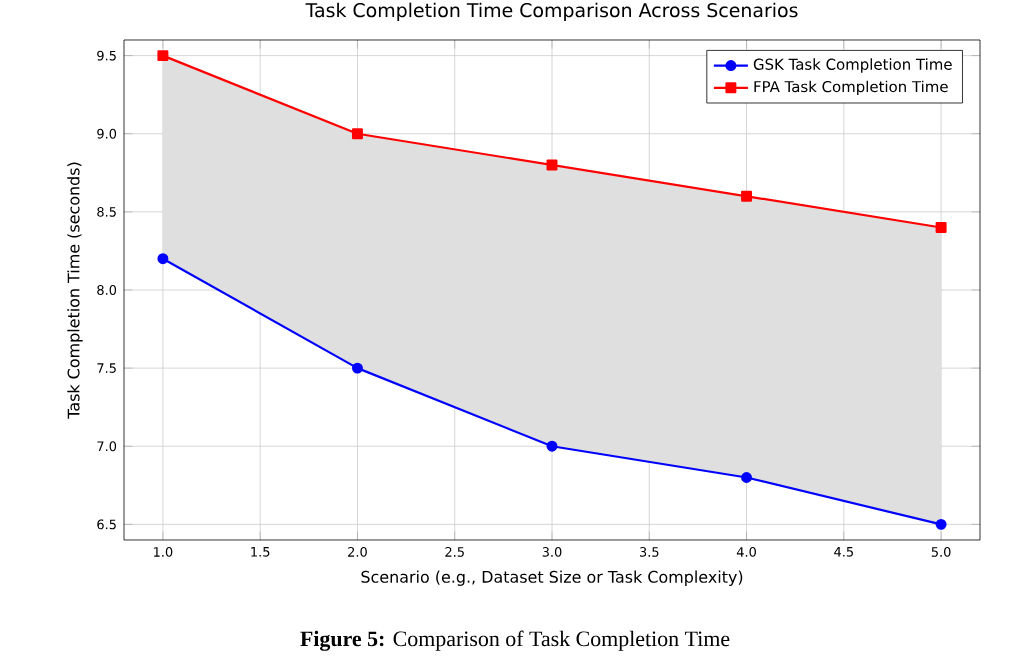  What do you see at coordinates (551, 11) in the screenshot?
I see `chart-title: Task Completion Time Comparison Across Scenarios` at bounding box center [551, 11].